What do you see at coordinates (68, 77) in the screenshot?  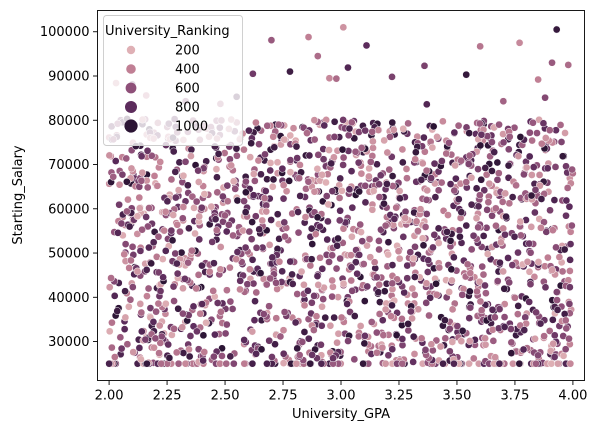 I see `y-tick-label: 90000` at bounding box center [68, 77].